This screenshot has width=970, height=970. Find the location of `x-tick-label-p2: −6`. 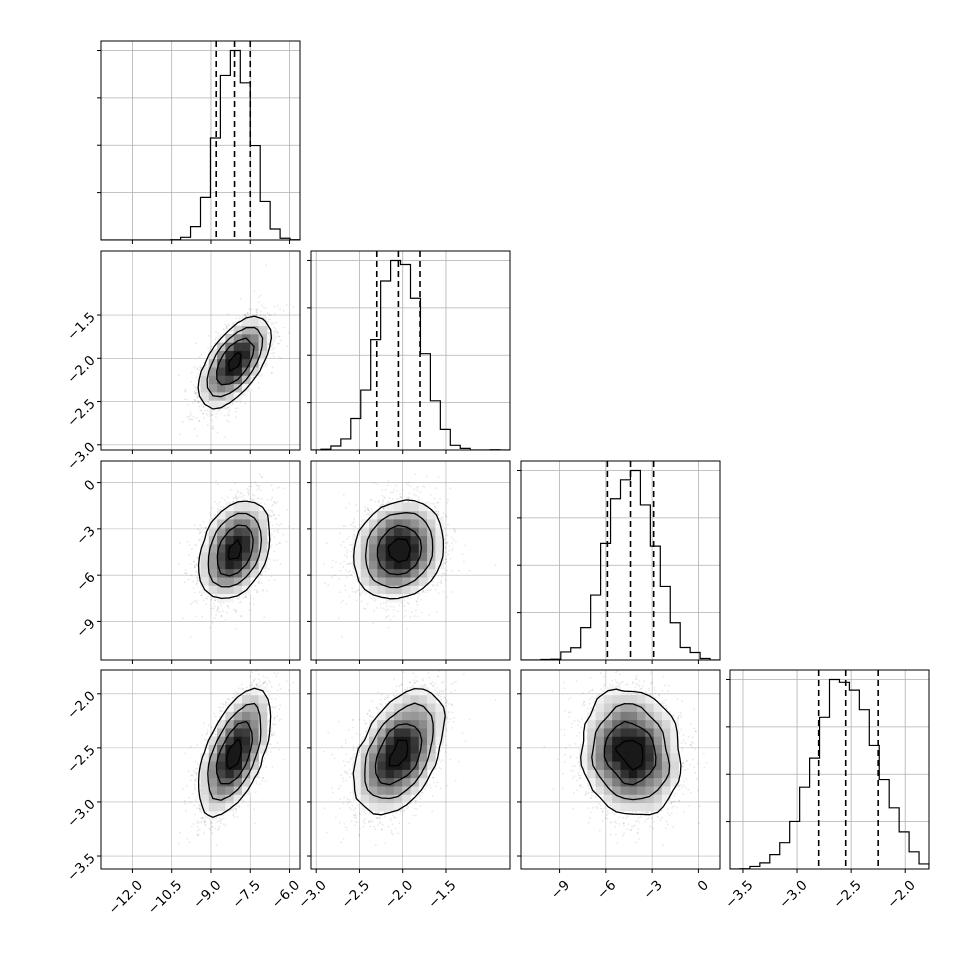

x-tick-label-p2: −6 is located at coordinates (606, 889).